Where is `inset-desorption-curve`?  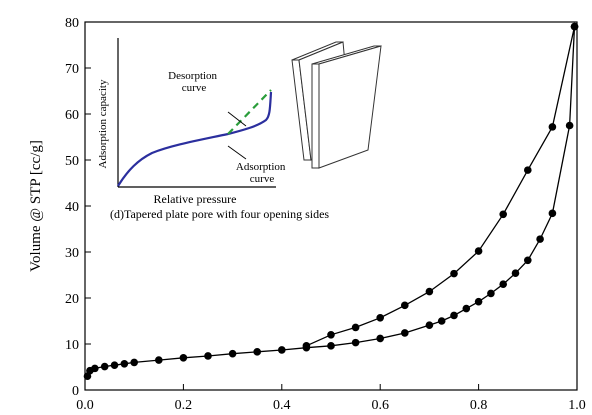
inset-desorption-curve is located at coordinates (249, 112).